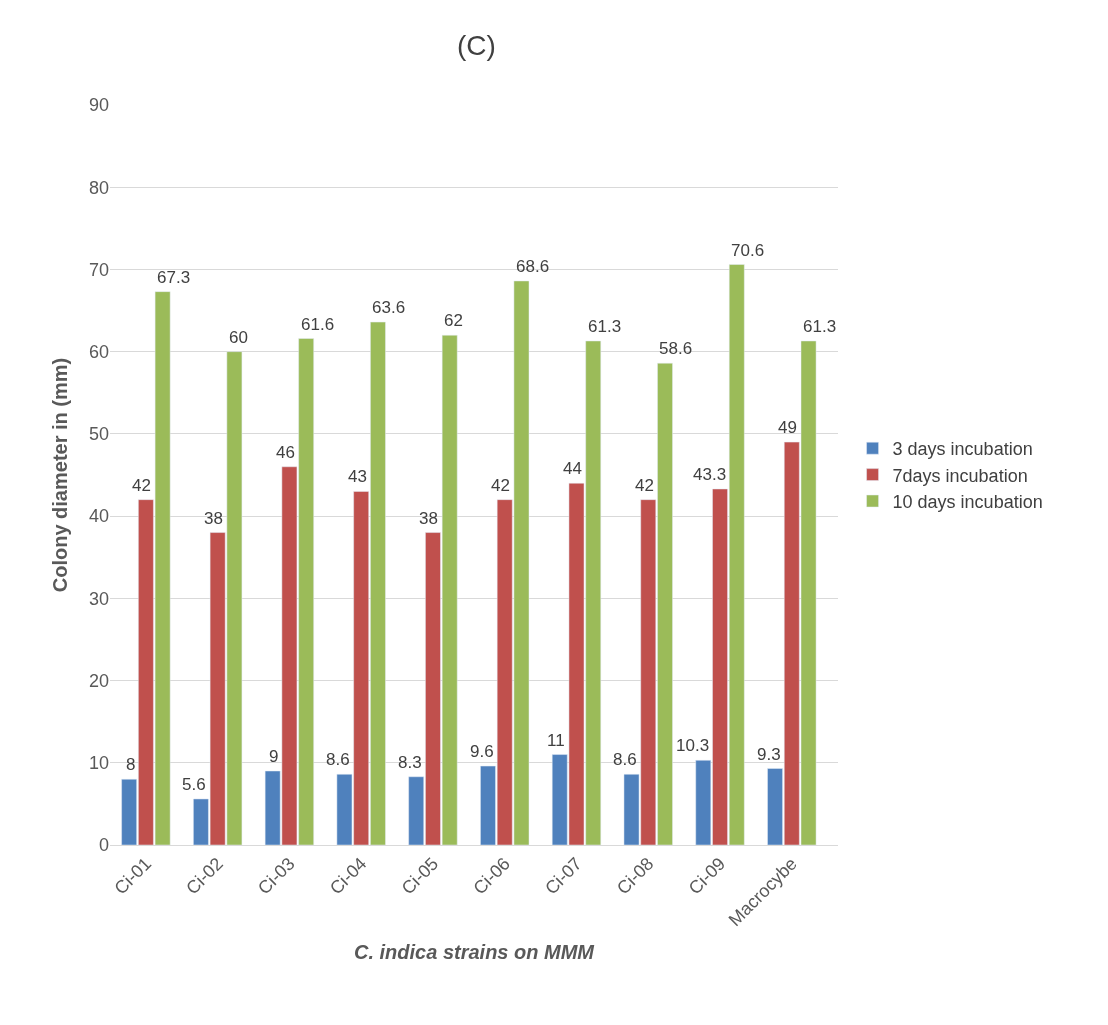  What do you see at coordinates (318, 324) in the screenshot?
I see `data-label: 61.6` at bounding box center [318, 324].